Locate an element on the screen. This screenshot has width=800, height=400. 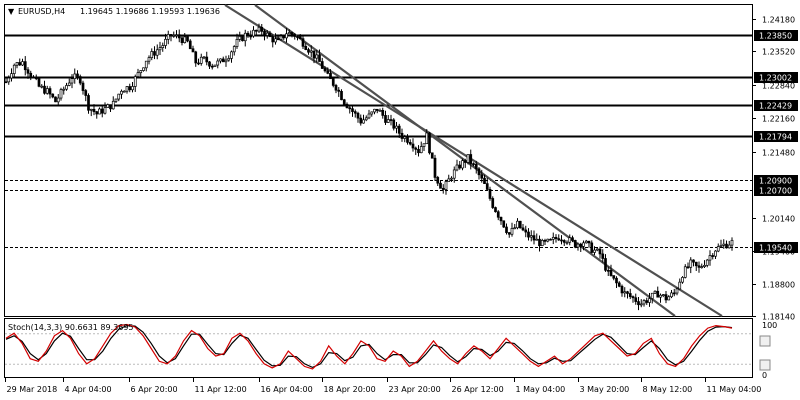
chart-menu-arrow-icon: ▼ is located at coordinates (11, 11).